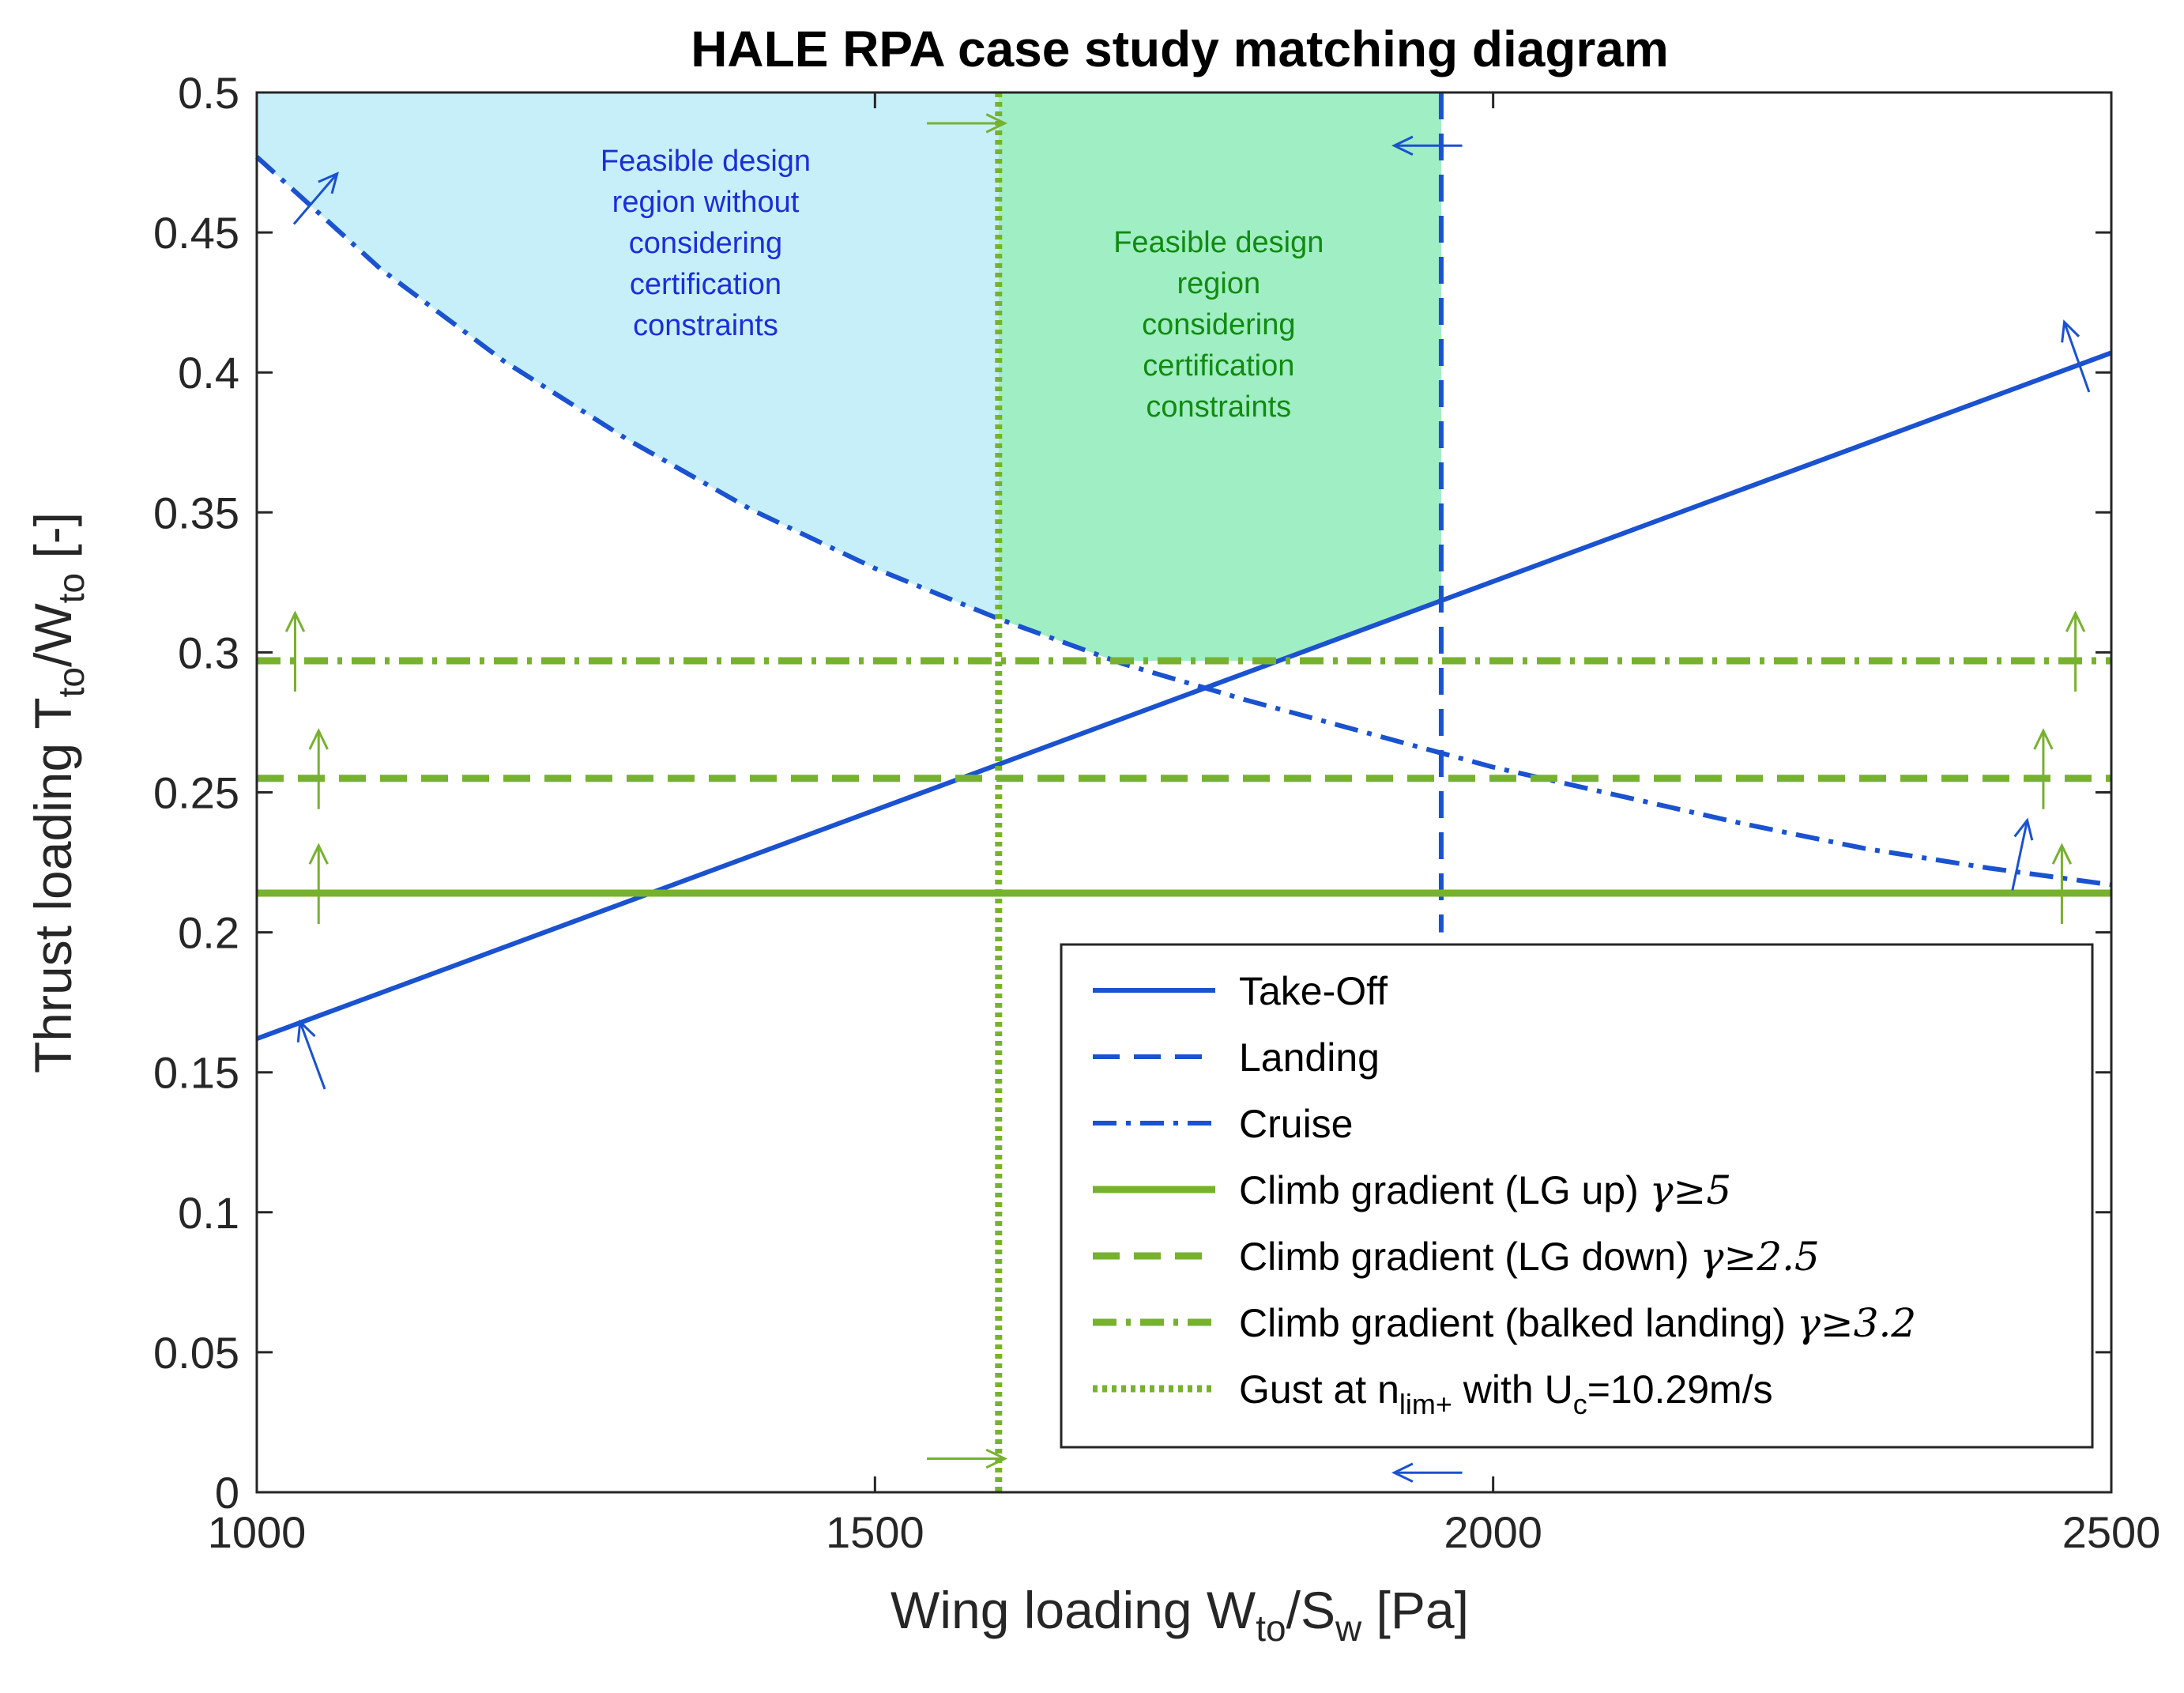  What do you see at coordinates (306, 1031) in the screenshot?
I see `arrow-takeoff-left-head` at bounding box center [306, 1031].